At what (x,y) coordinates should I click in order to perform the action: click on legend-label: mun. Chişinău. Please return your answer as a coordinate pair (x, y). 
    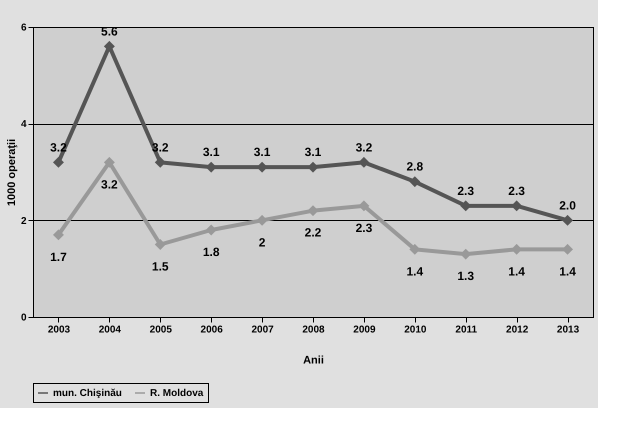
    Looking at the image, I should click on (87, 393).